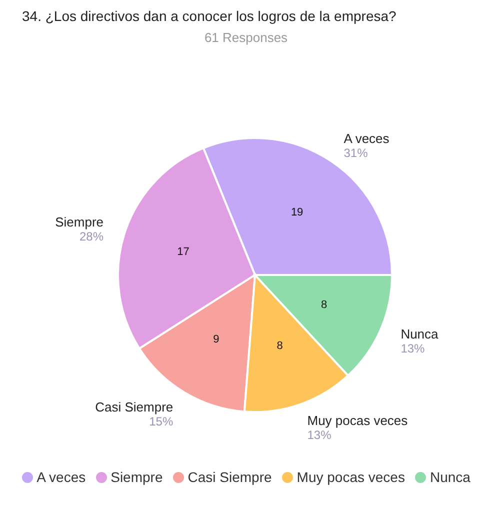 This screenshot has width=492, height=517. I want to click on chart-title: 34. ¿Los directivos dan a conocer los logros de la empresa?, so click(209, 16).